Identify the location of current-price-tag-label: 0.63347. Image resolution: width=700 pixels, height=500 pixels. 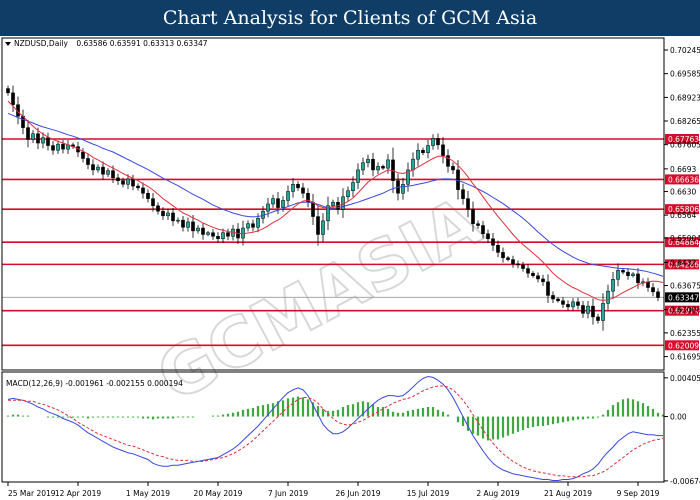
(683, 297).